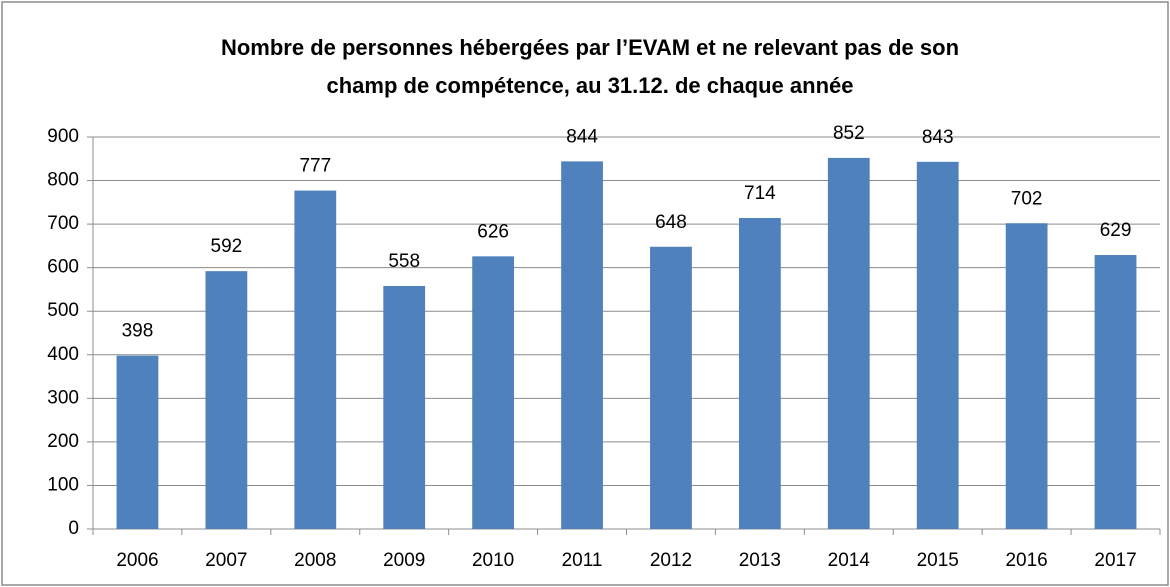 This screenshot has width=1170, height=587. What do you see at coordinates (73, 528) in the screenshot?
I see `y-tick-label: 0` at bounding box center [73, 528].